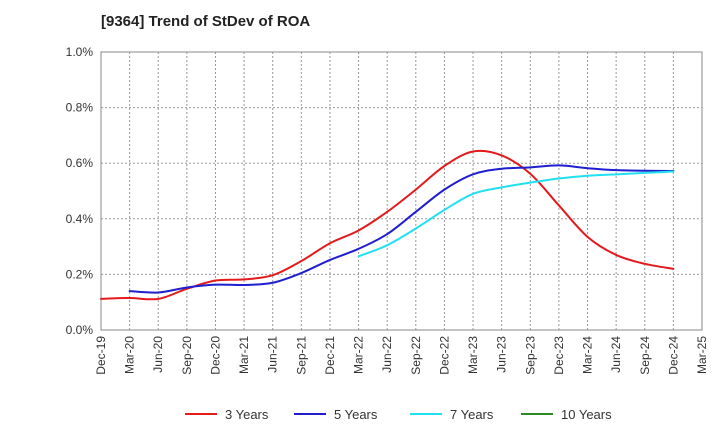 The image size is (720, 440). Describe the element at coordinates (673, 355) in the screenshot. I see `x-tick-label: Dec-24` at that location.